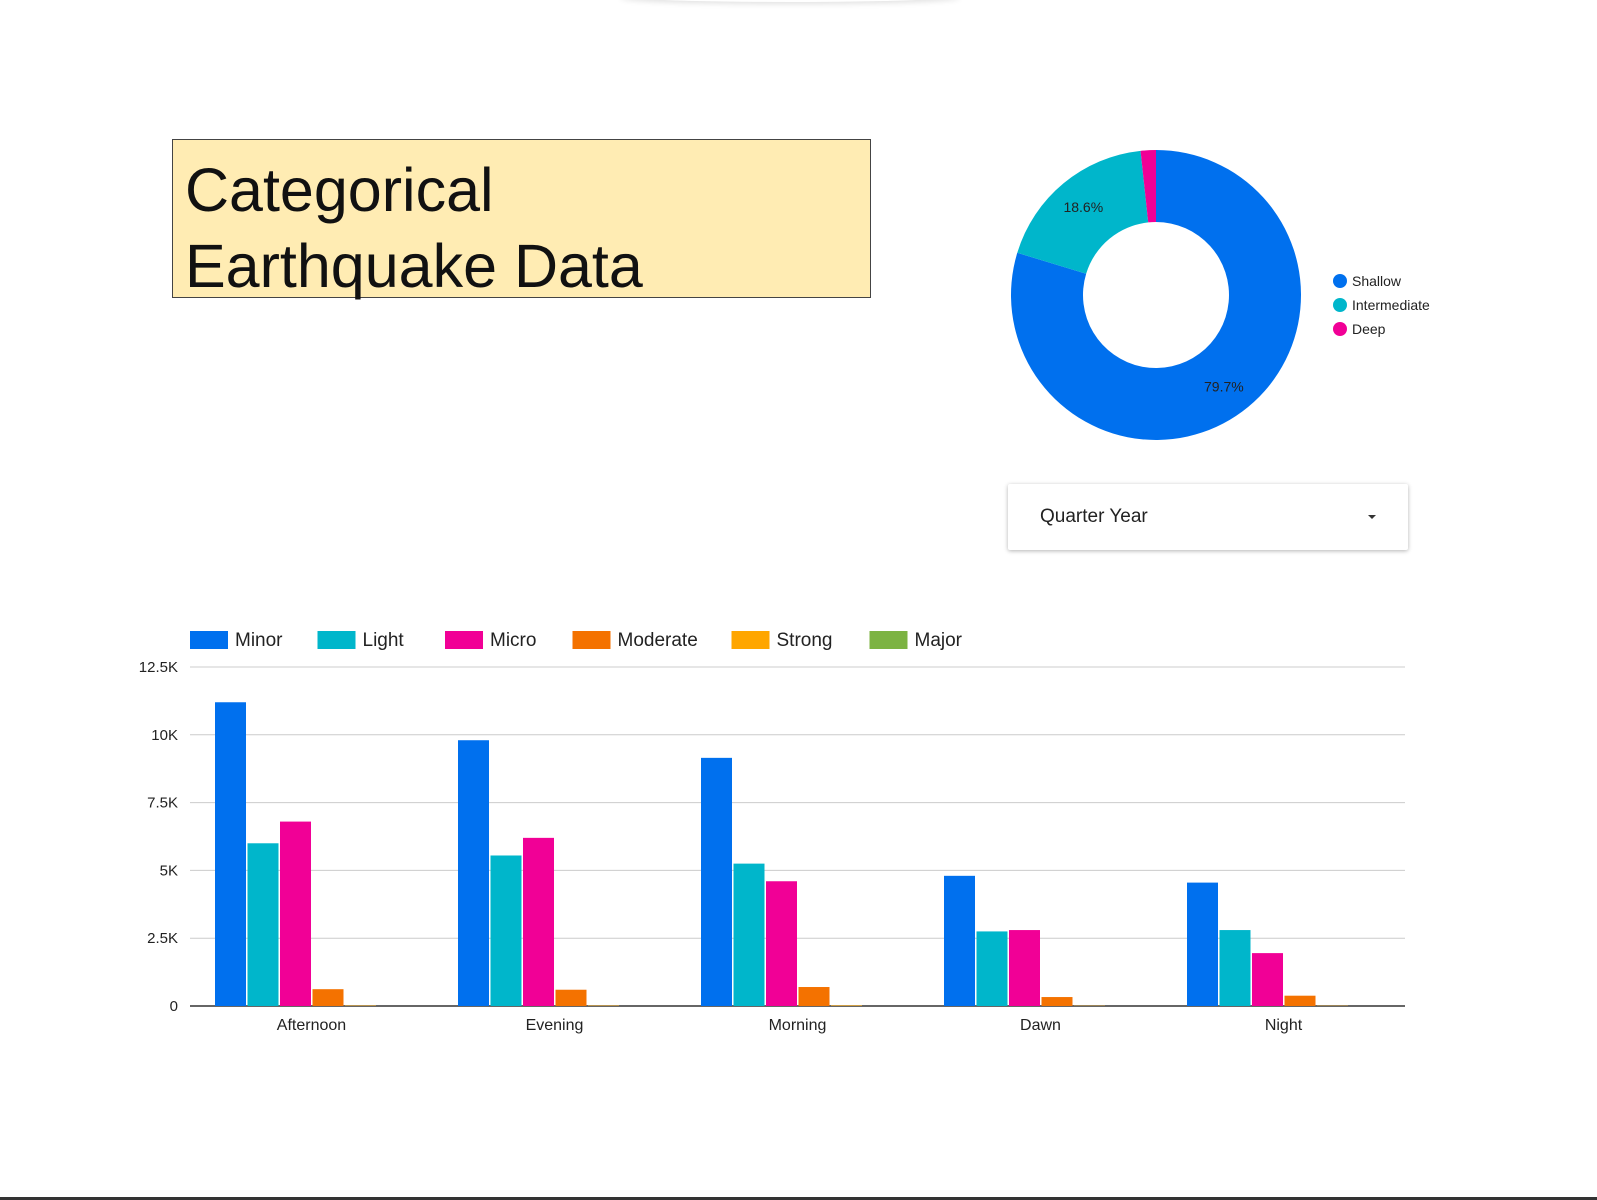 This screenshot has height=1200, width=1597. I want to click on quarter-year-filter: Quarter Year, so click(1208, 517).